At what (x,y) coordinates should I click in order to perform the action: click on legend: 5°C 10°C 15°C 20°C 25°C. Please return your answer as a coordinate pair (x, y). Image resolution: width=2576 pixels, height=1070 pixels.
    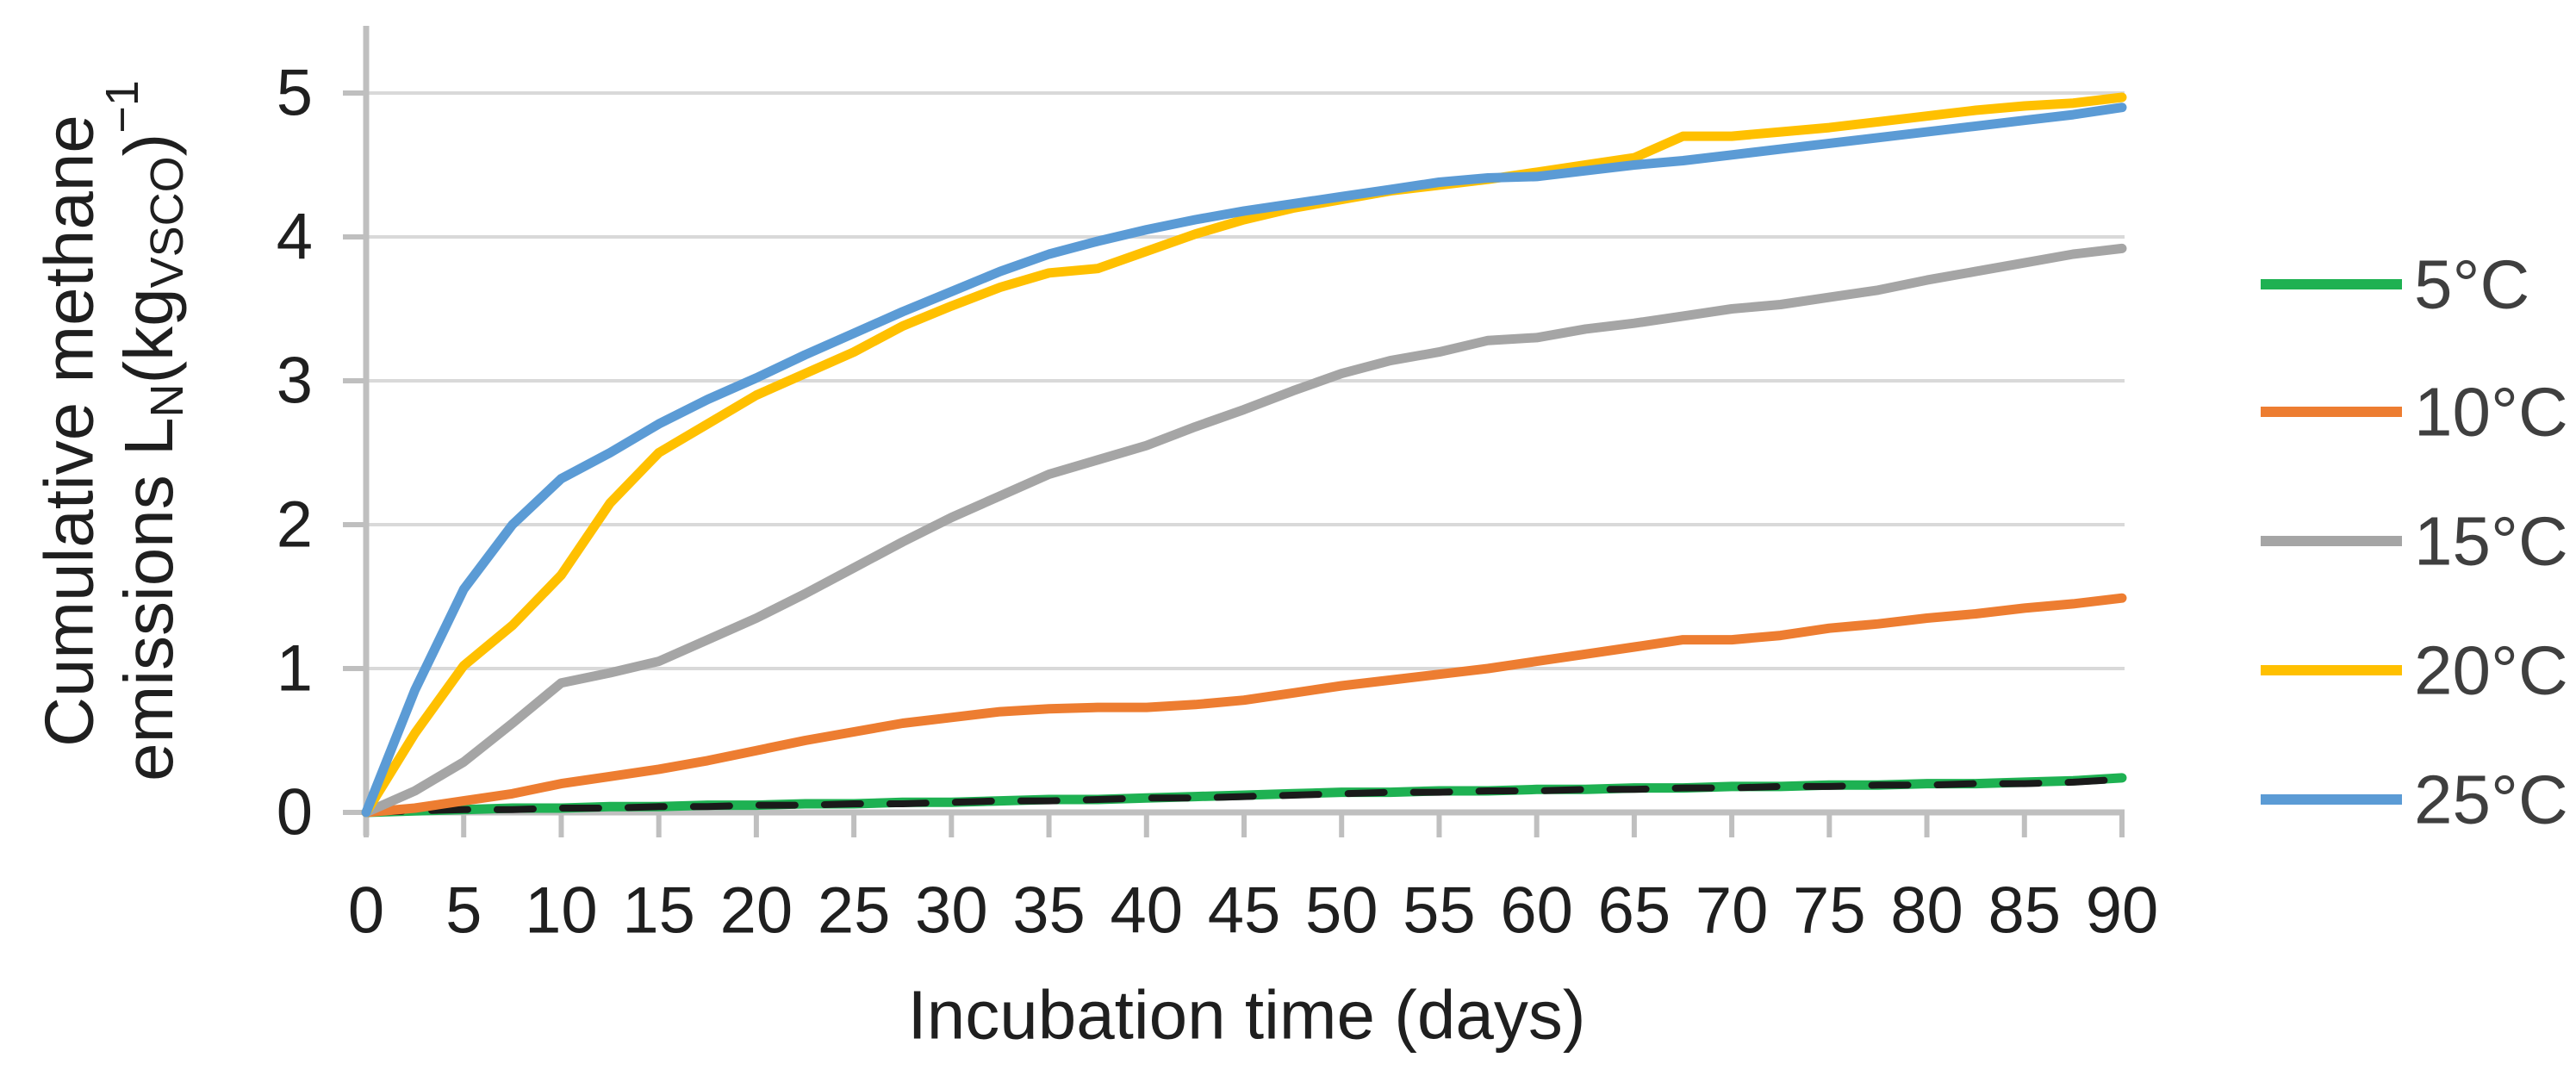
    Looking at the image, I should click on (2415, 542).